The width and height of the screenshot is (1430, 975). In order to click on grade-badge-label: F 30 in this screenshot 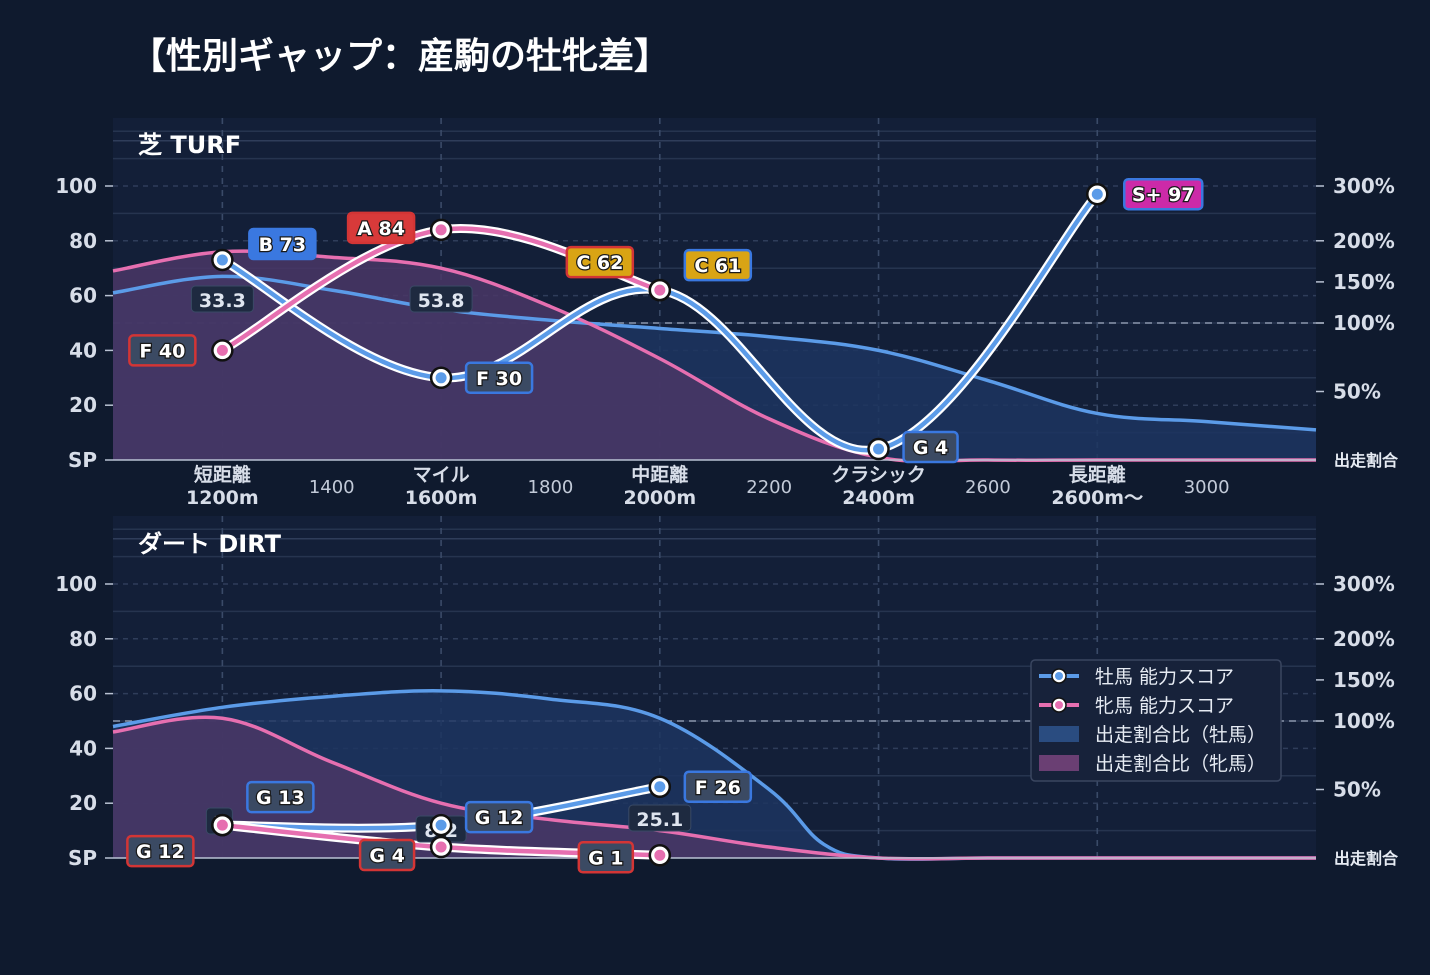, I will do `click(499, 379)`.